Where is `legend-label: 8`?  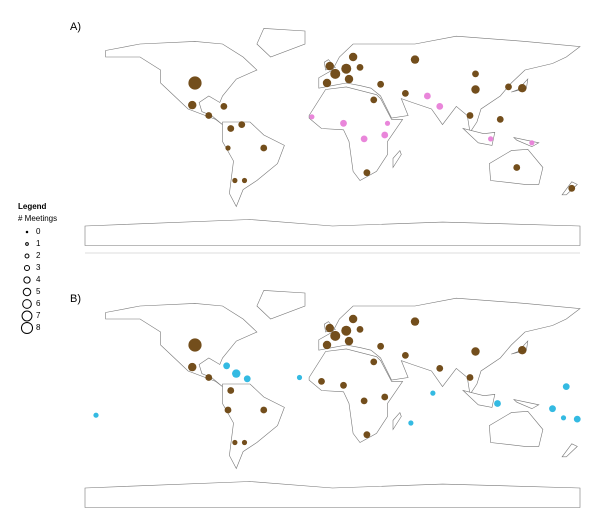
legend-label: 8 is located at coordinates (38, 327).